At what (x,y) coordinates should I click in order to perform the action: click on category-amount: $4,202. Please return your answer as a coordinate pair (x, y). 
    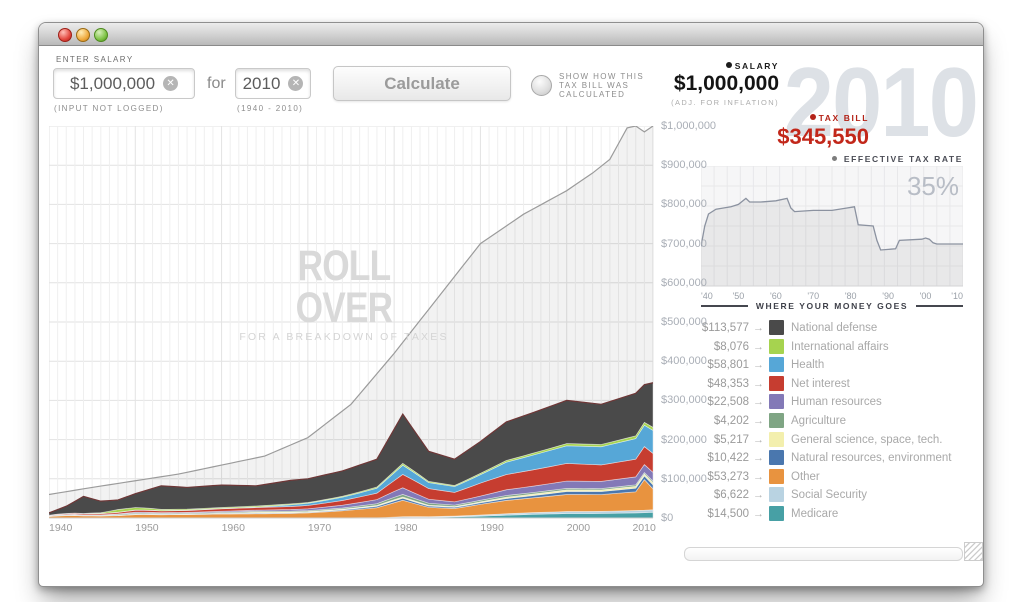
    Looking at the image, I should click on (731, 421).